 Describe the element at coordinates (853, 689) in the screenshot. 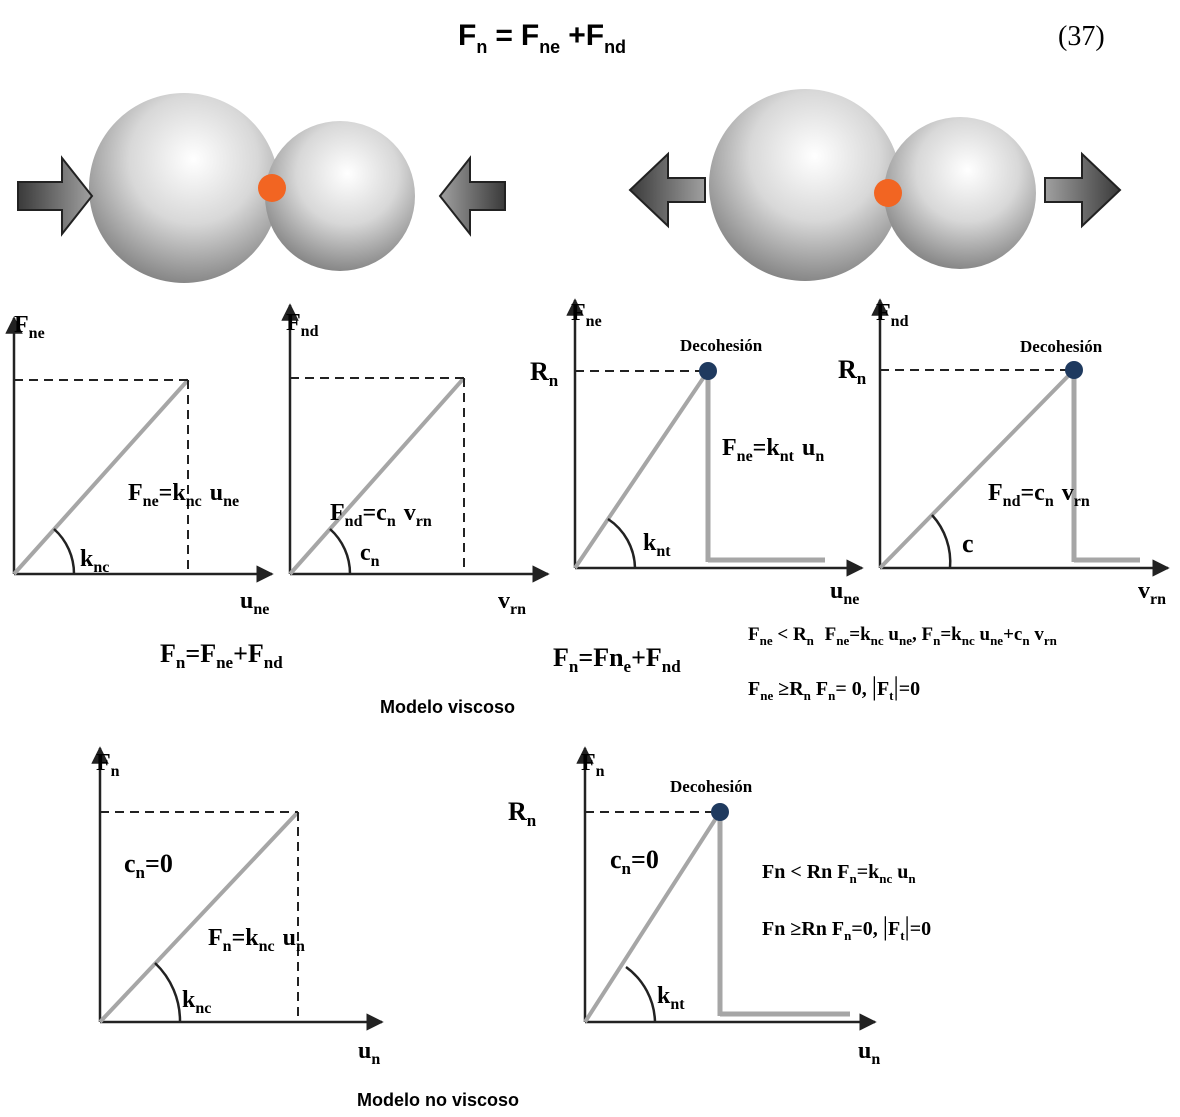

I see `fc2-d: = 0,` at that location.